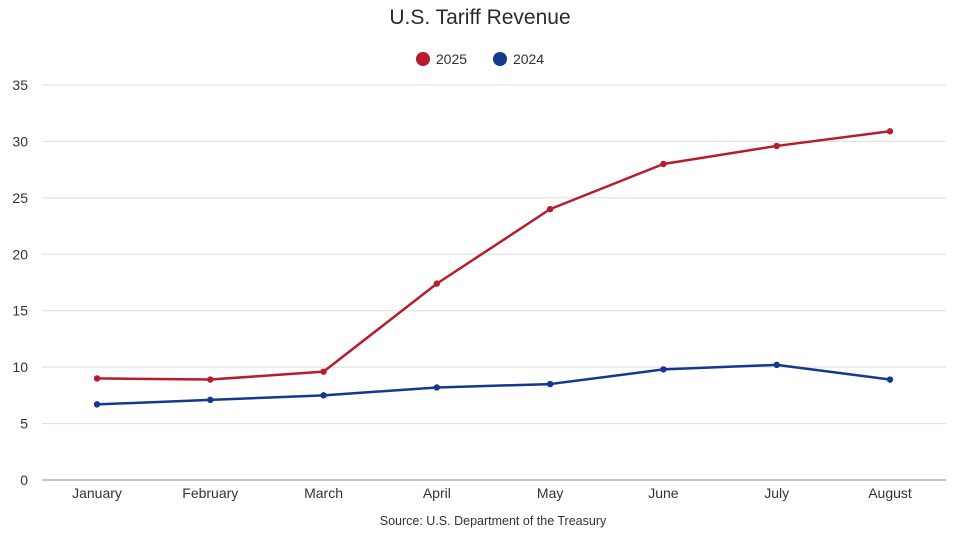 The height and width of the screenshot is (540, 960). I want to click on data-point-2024-july, so click(776, 365).